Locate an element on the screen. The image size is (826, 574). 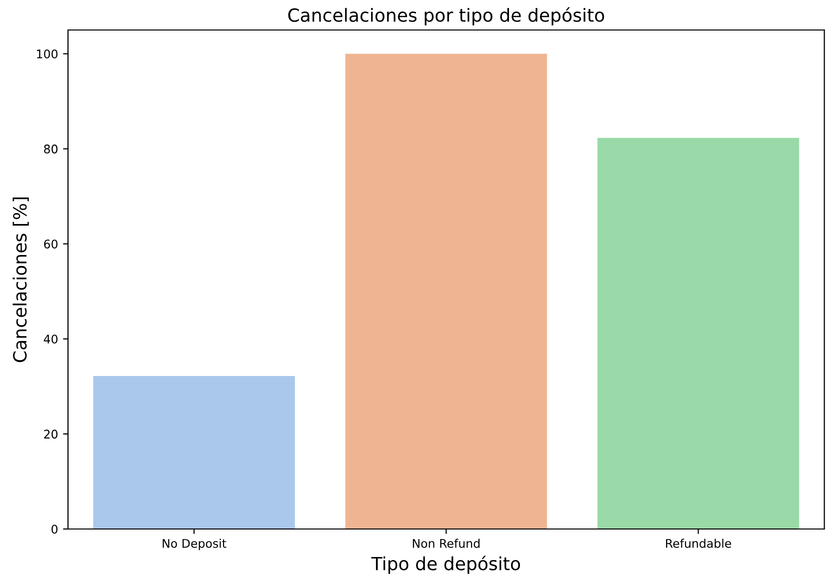
y-tick-label: 20 is located at coordinates (51, 434).